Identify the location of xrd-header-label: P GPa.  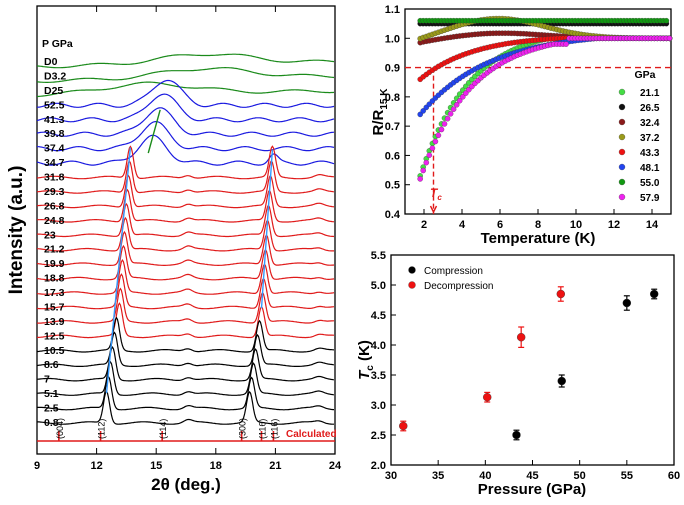
(57, 44).